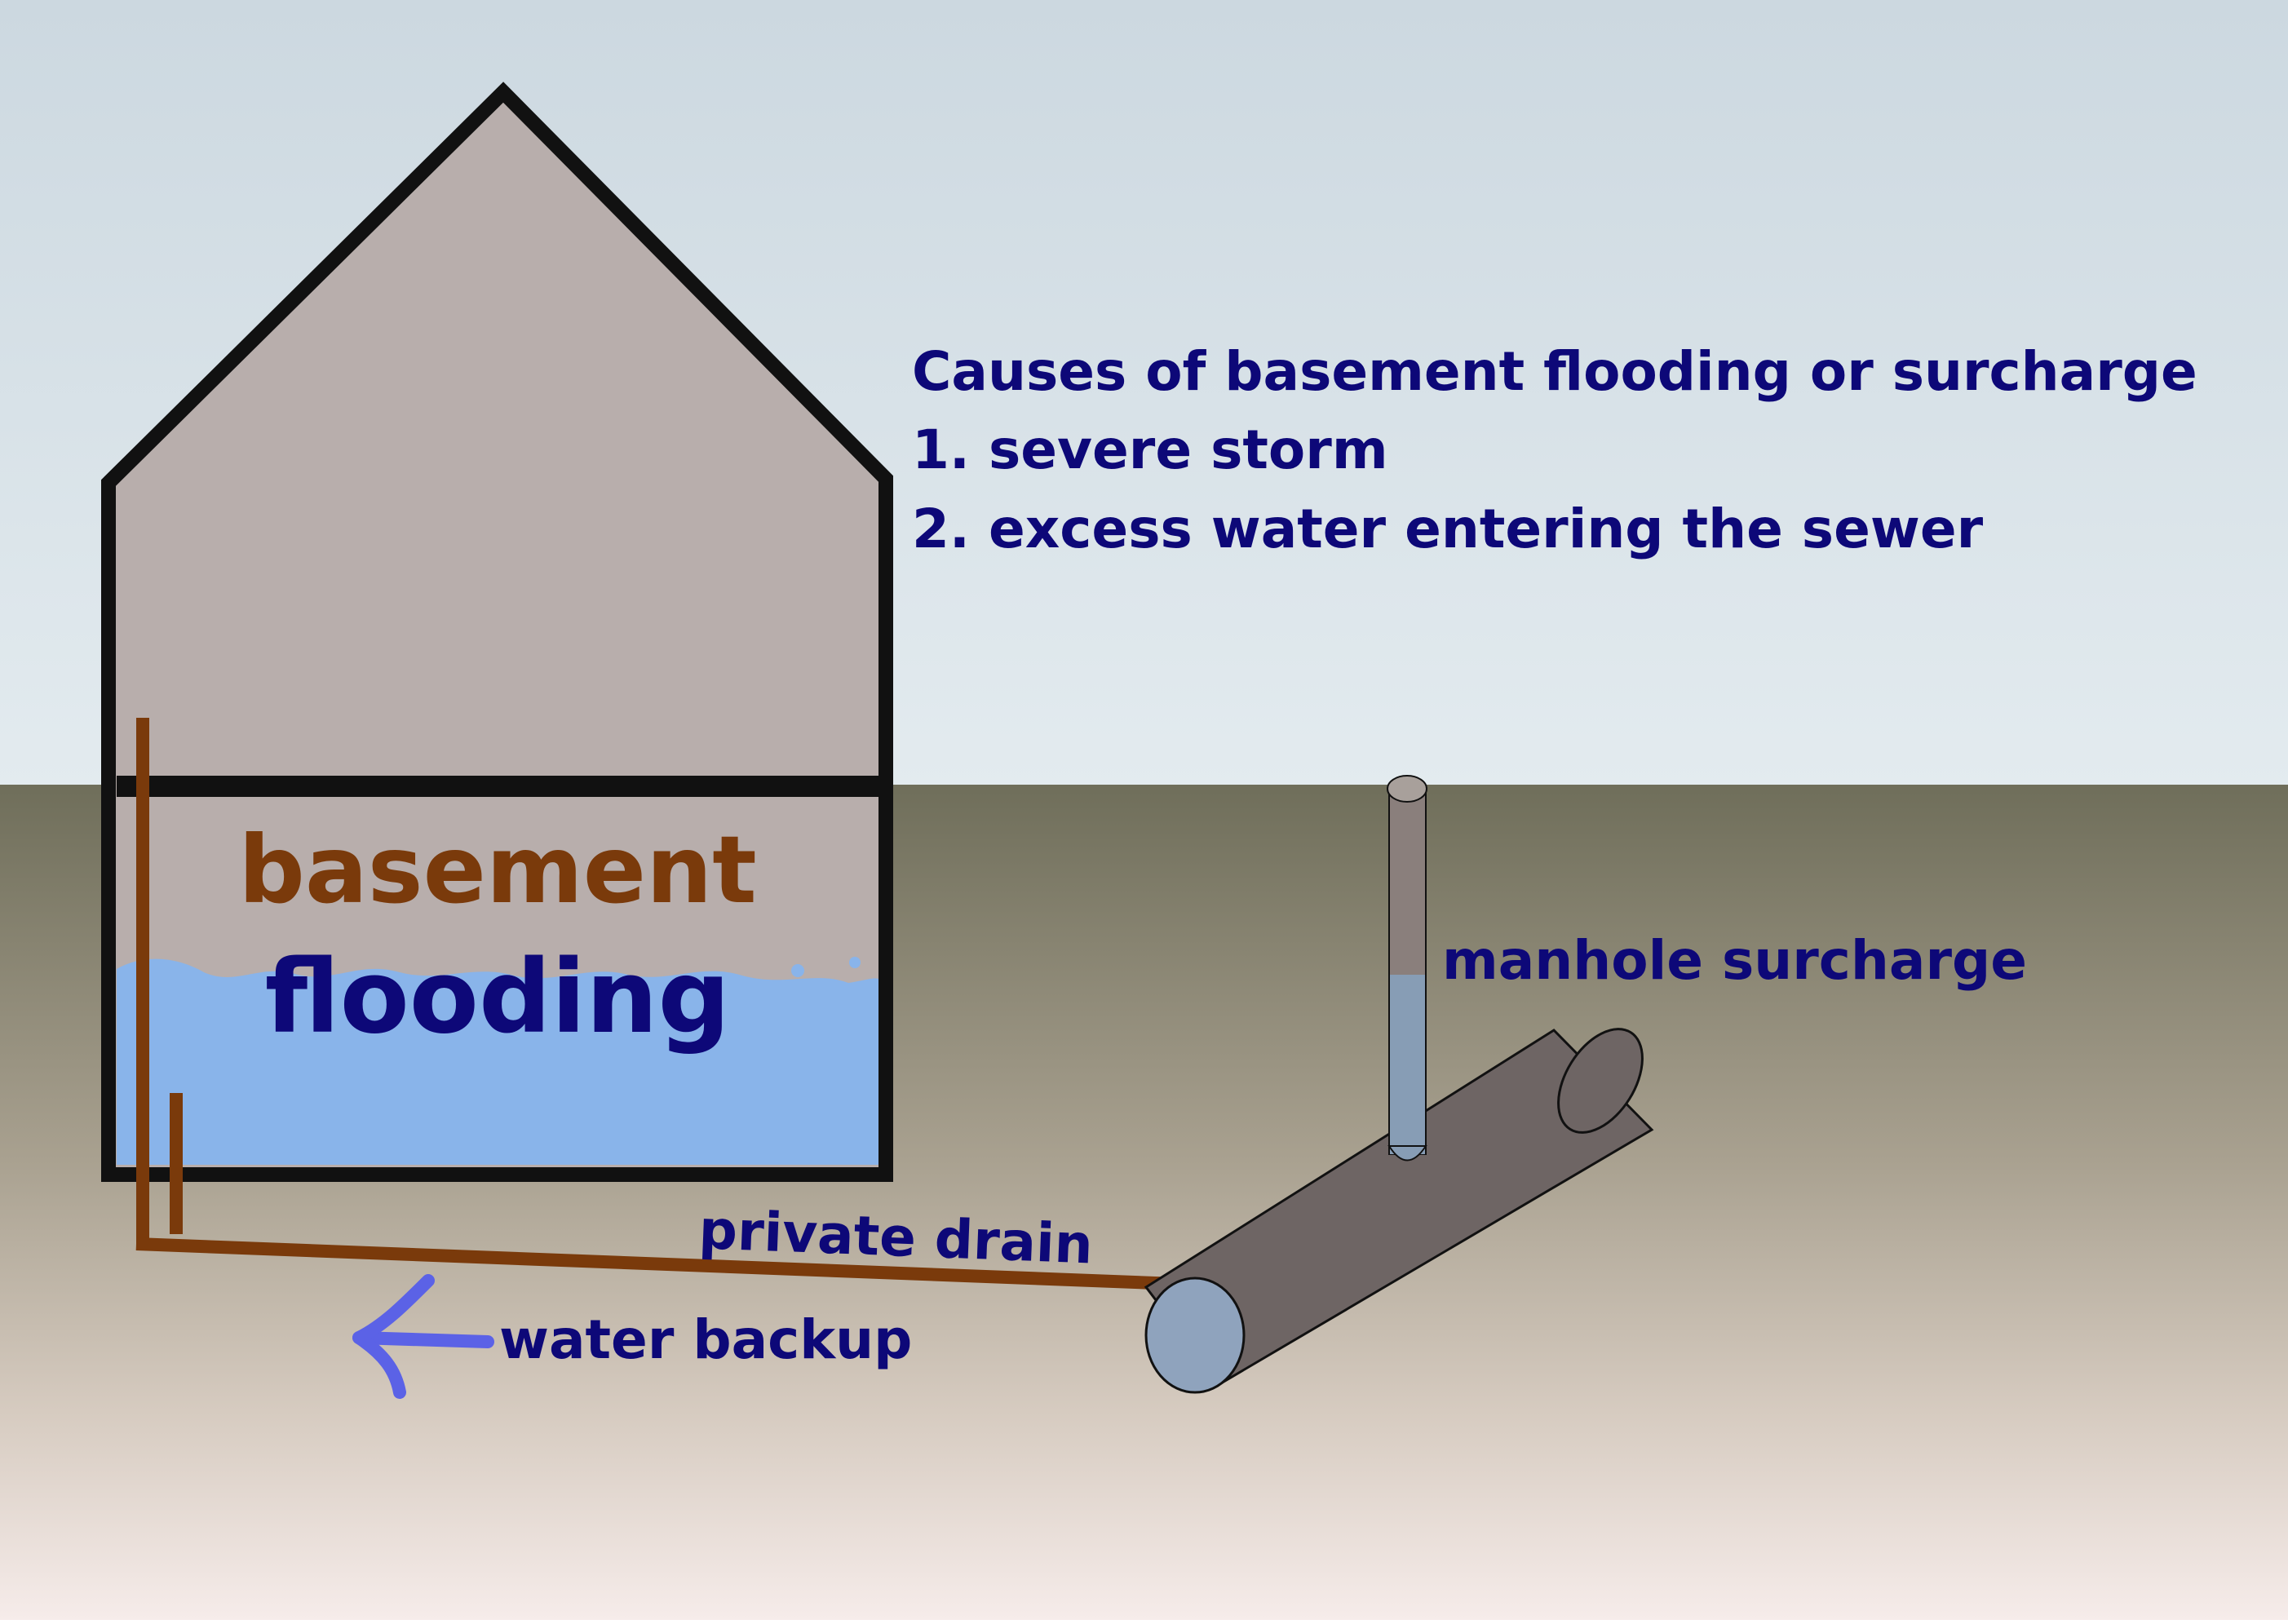 The image size is (2288, 1624). What do you see at coordinates (1150, 449) in the screenshot?
I see `cause-item-1: 1. severe storm` at bounding box center [1150, 449].